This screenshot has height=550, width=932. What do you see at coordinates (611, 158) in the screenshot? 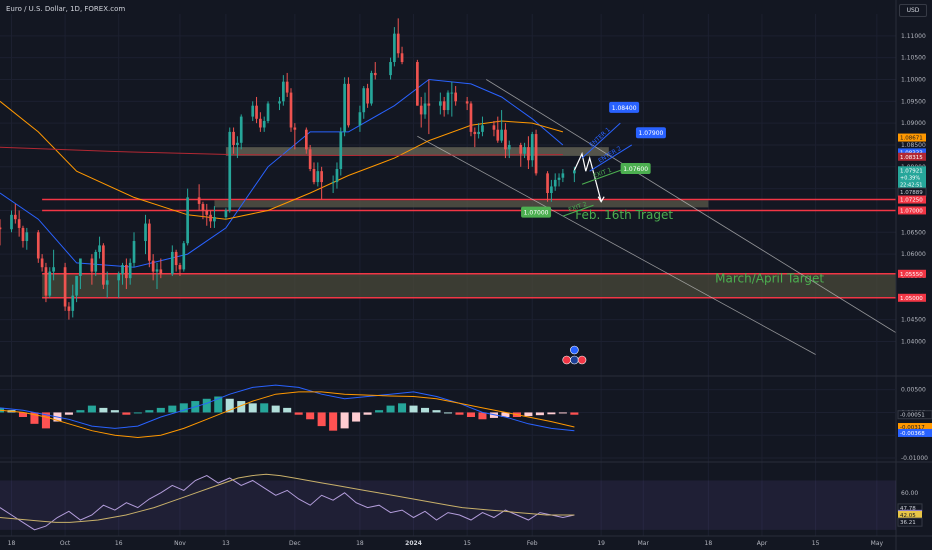
I see `trade-line` at bounding box center [611, 158].